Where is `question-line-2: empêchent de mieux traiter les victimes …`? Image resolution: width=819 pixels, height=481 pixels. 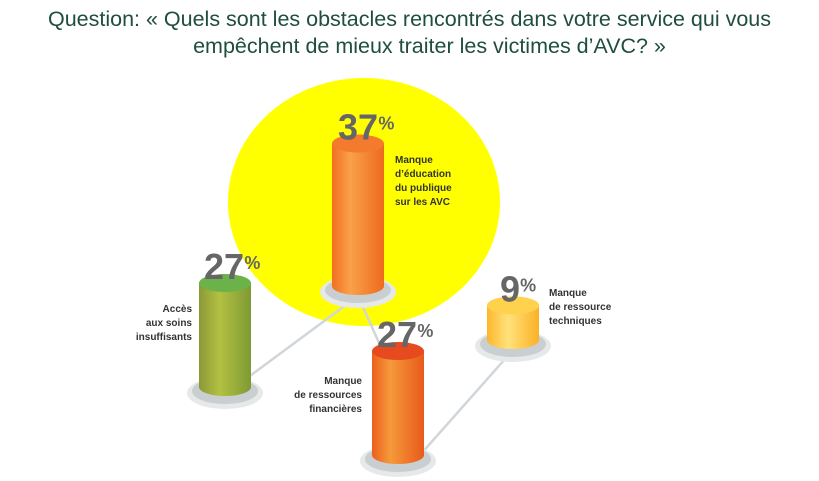 question-line-2: empêchent de mieux traiter les victimes … is located at coordinates (429, 46).